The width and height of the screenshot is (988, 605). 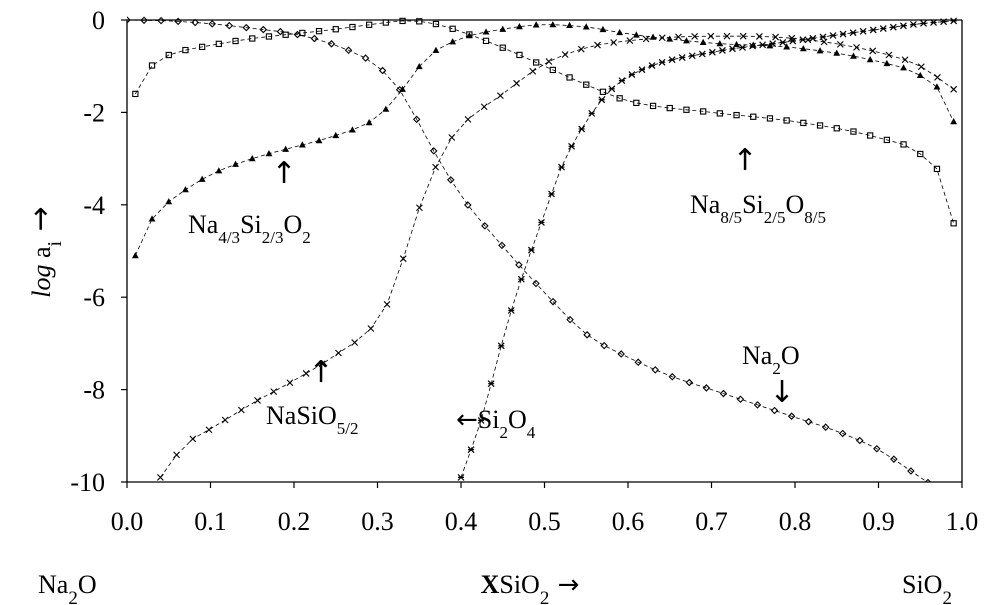 I want to click on x-tick-label: 1.0, so click(x=962, y=521).